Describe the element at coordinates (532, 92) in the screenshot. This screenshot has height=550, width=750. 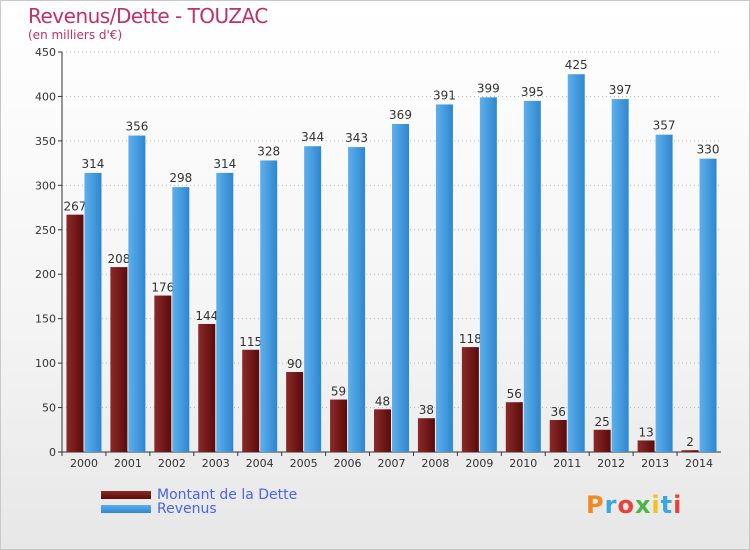
I see `data-label-revenus: 395` at that location.